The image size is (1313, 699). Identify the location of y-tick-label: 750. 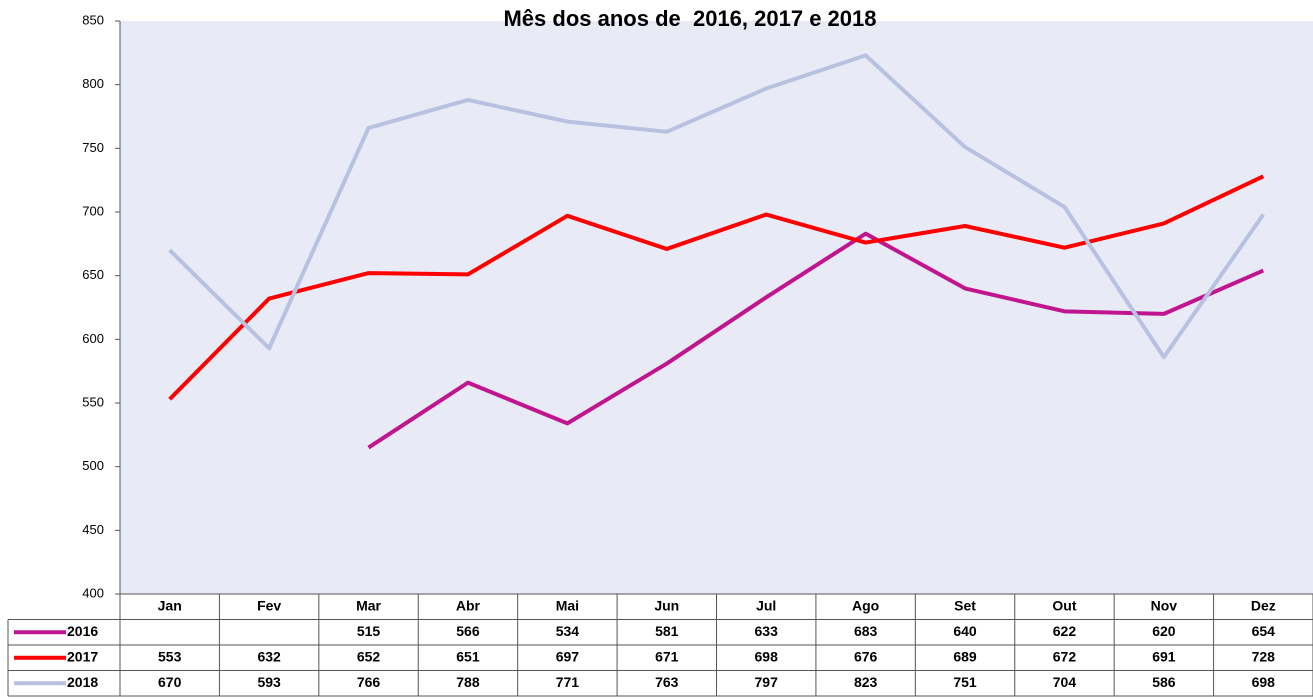
(93, 147).